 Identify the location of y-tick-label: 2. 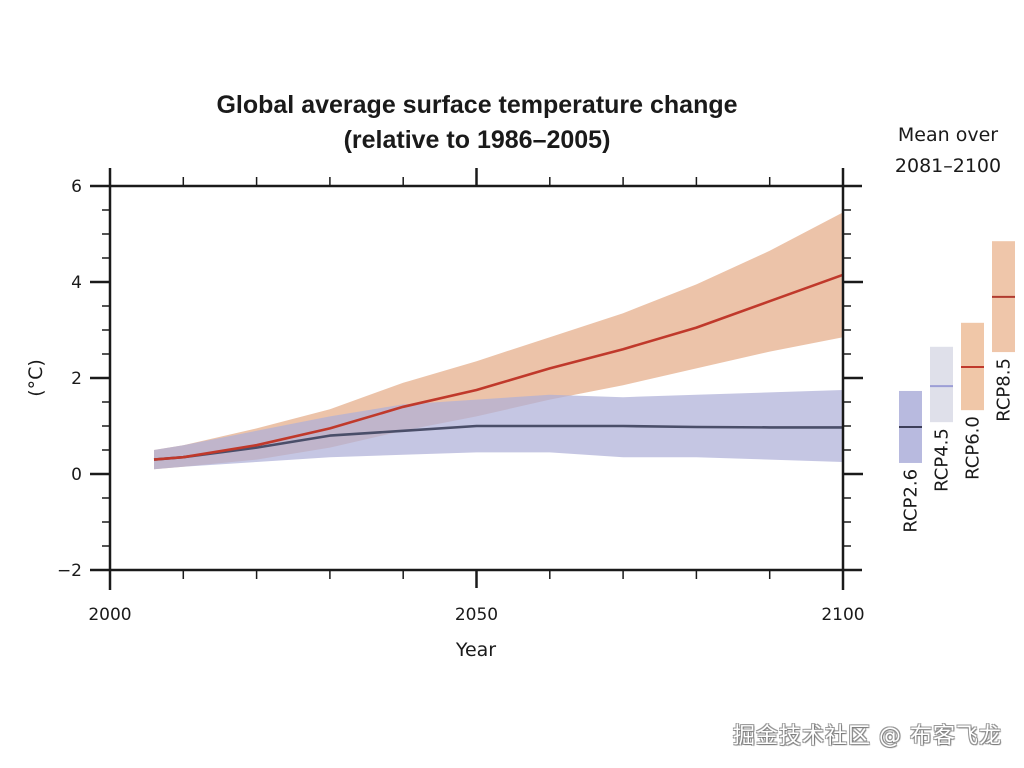
(76, 379).